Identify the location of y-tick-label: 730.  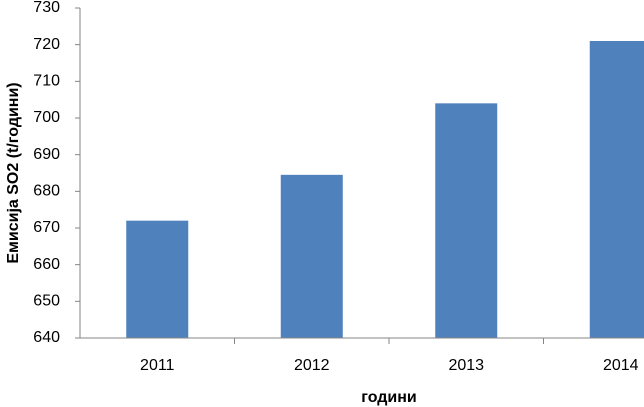
(46, 8).